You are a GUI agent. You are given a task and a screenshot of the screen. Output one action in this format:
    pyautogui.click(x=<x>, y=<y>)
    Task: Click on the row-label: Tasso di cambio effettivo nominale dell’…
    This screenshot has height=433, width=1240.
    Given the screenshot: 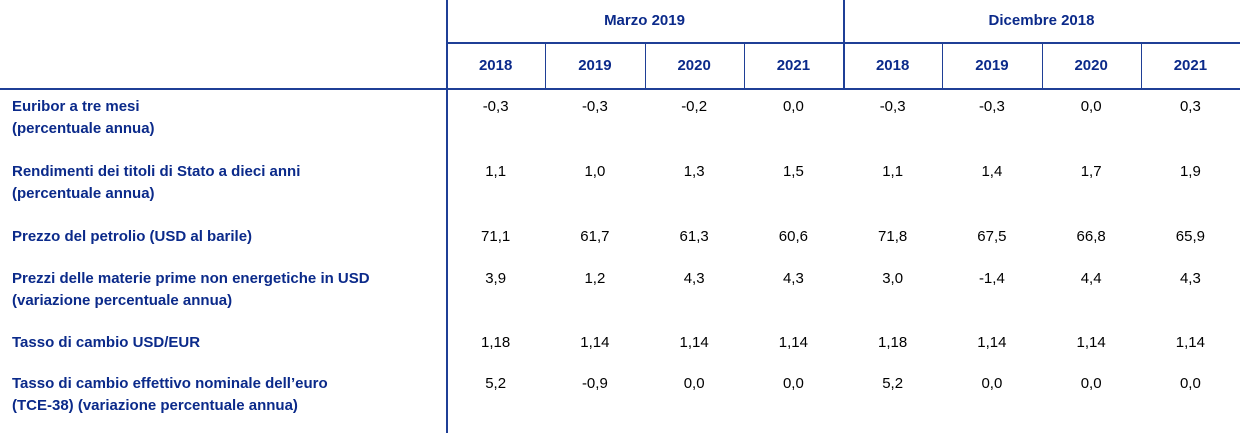 What is the action you would take?
    pyautogui.click(x=170, y=383)
    